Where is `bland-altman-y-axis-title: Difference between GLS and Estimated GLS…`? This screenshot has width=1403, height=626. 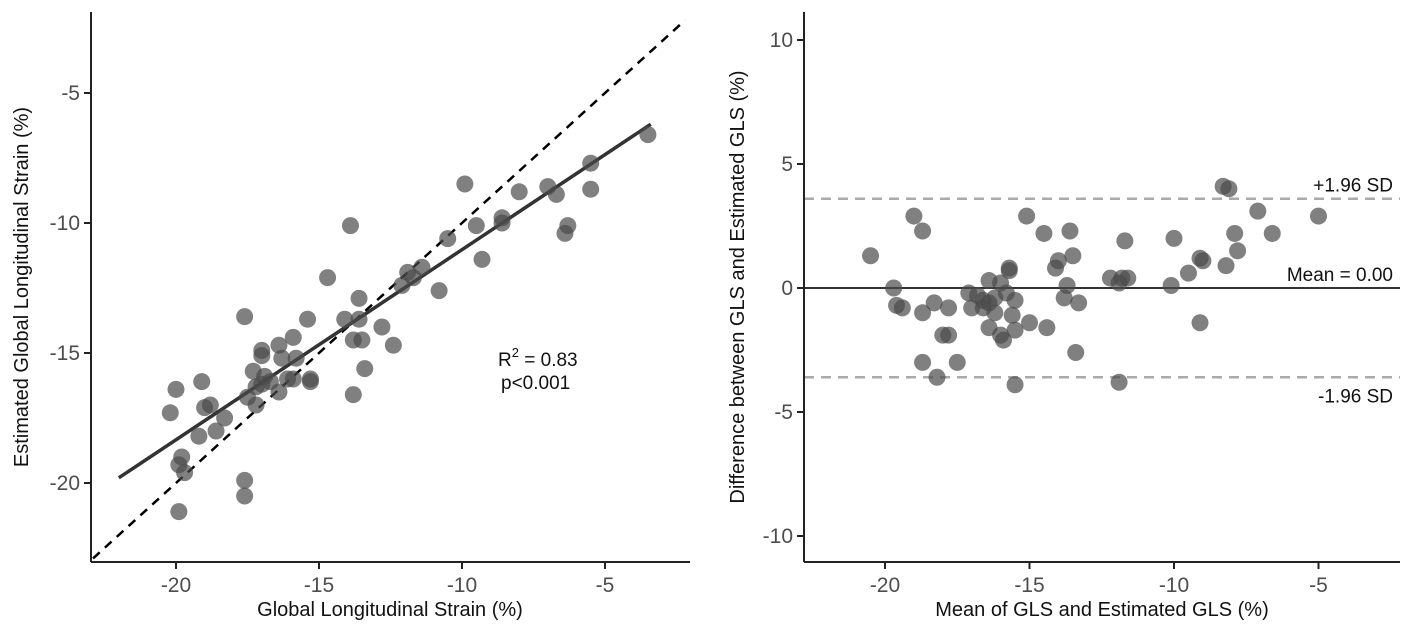
bland-altman-y-axis-title: Difference between GLS and Estimated GLS… is located at coordinates (738, 286).